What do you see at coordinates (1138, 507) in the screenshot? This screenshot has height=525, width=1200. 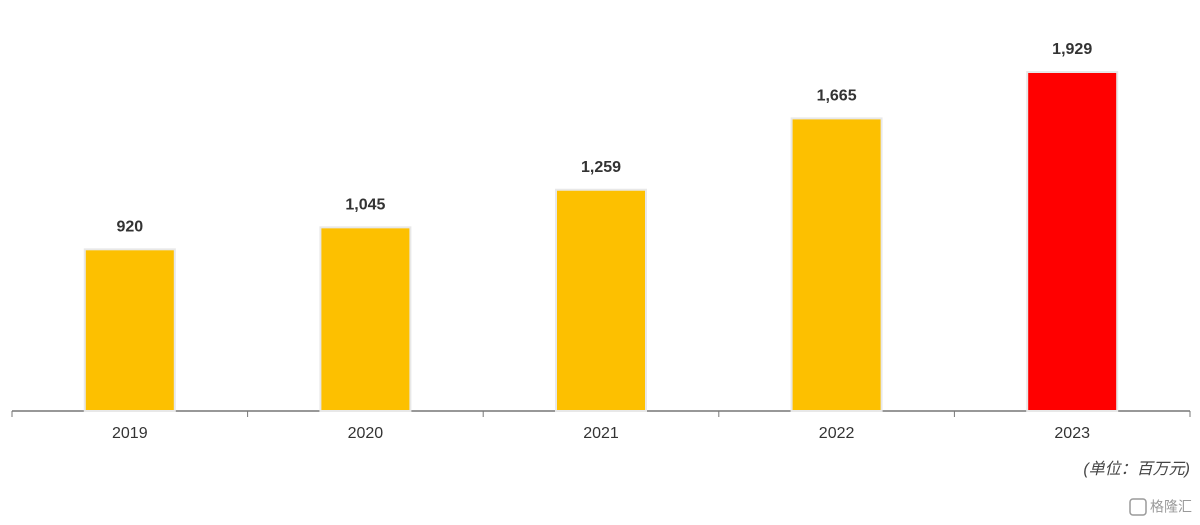 I see `watermark-icon` at bounding box center [1138, 507].